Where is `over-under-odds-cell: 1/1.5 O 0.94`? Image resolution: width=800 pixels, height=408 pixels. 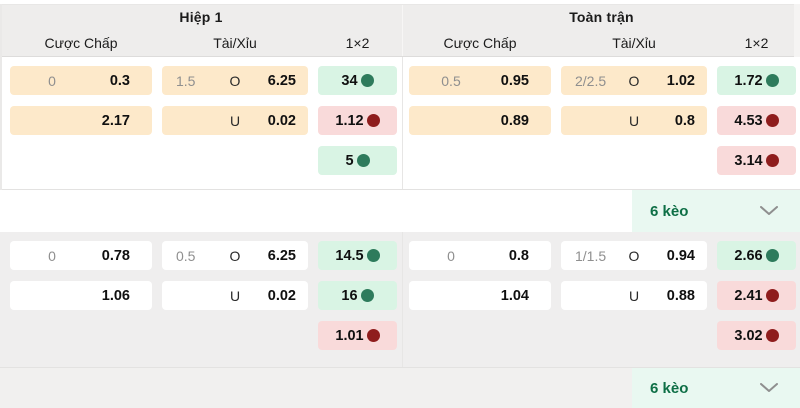
over-under-odds-cell: 1/1.5 O 0.94 is located at coordinates (634, 255).